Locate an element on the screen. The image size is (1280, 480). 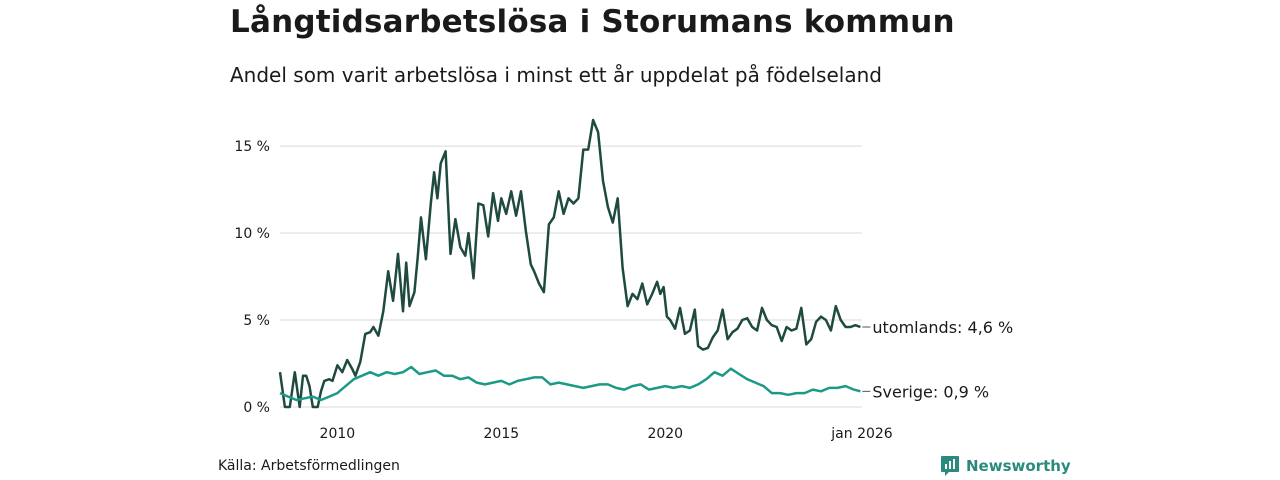
end-label-sverige: Sverige: 0,9 % is located at coordinates (930, 391).